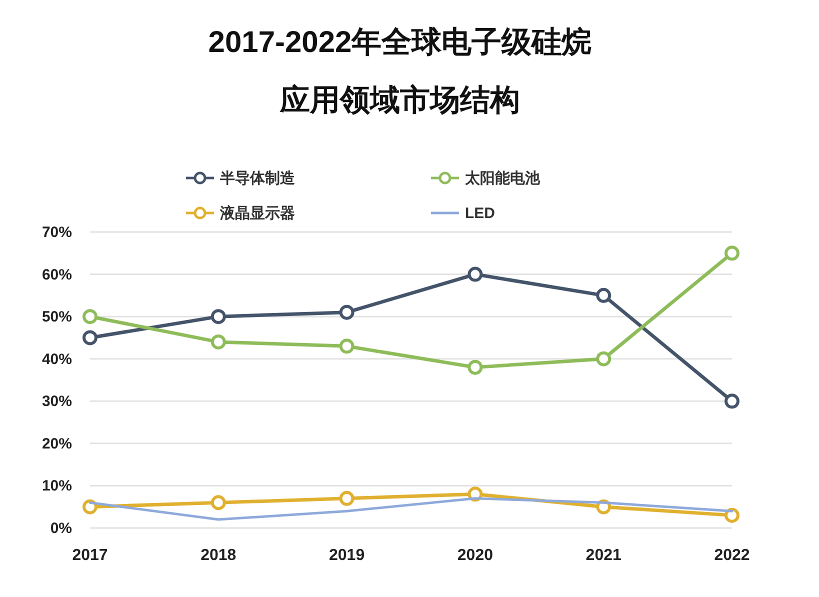 The height and width of the screenshot is (597, 819). What do you see at coordinates (480, 213) in the screenshot?
I see `legend-label: LED` at bounding box center [480, 213].